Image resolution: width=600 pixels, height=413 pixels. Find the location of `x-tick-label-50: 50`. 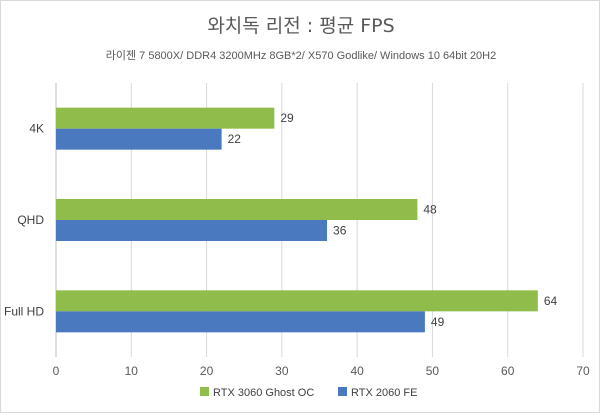

x-tick-label-50: 50 is located at coordinates (433, 371).